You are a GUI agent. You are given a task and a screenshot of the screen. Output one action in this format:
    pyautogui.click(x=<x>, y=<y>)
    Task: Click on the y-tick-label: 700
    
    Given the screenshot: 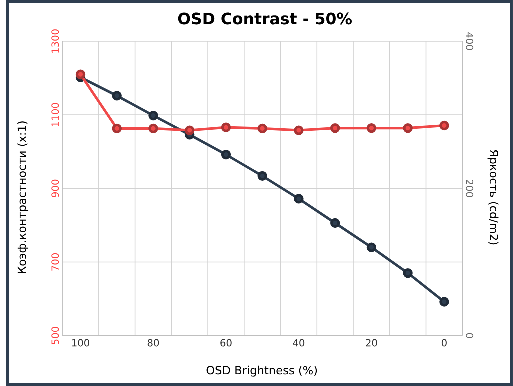 What is the action you would take?
    pyautogui.click(x=56, y=262)
    